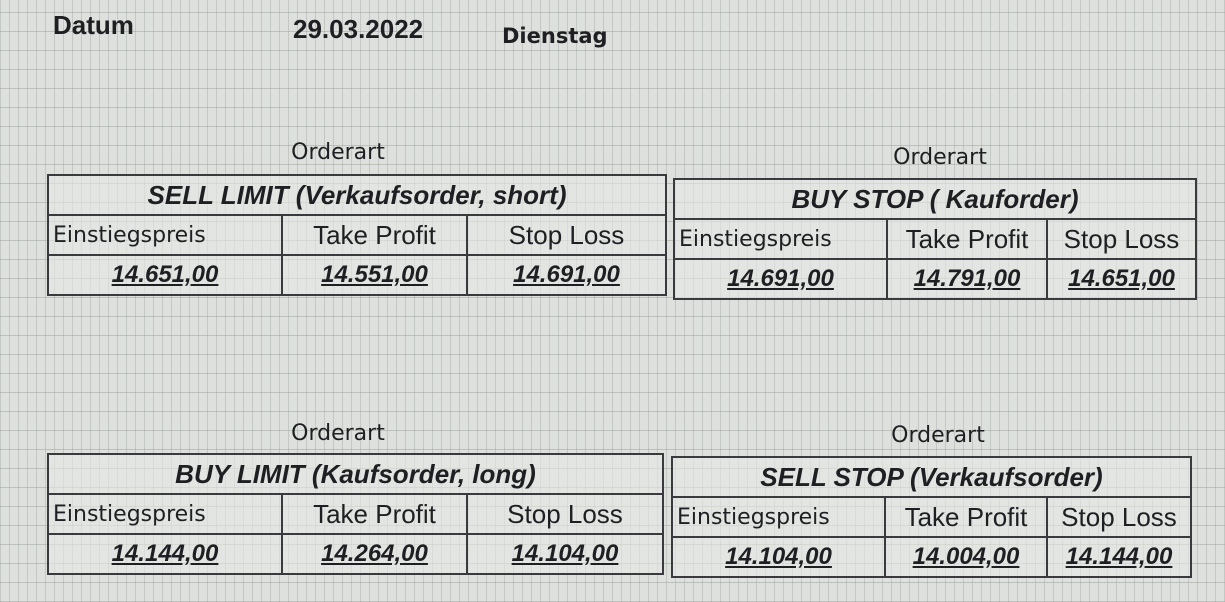  I want to click on price-value: 14.004,00, so click(966, 557).